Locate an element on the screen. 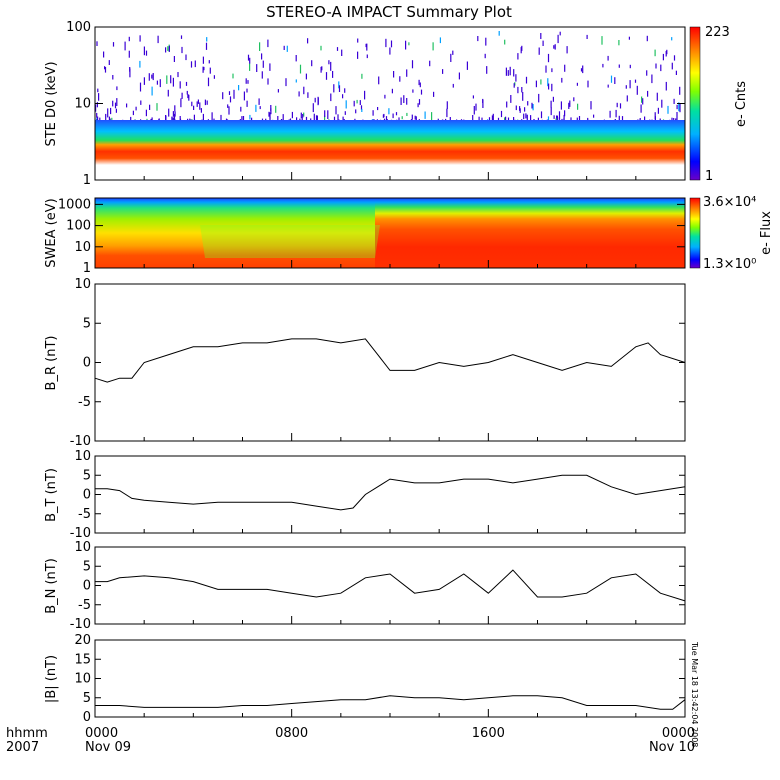  swea-green-intrusion is located at coordinates (290, 241).